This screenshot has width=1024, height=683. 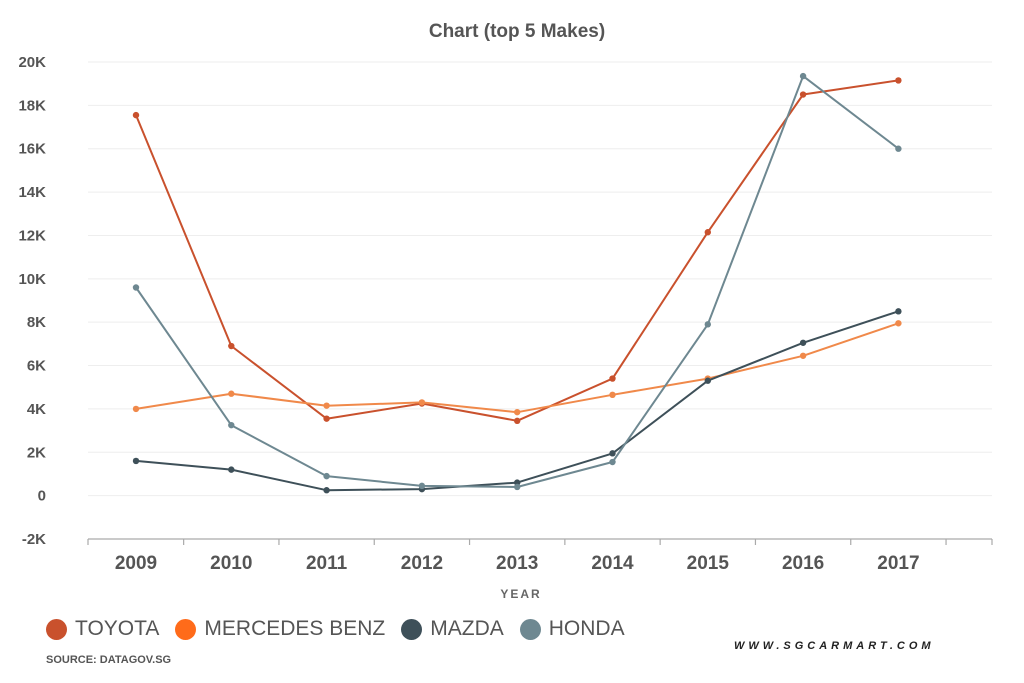 What do you see at coordinates (32, 301) in the screenshot?
I see `y-axis-ticks: -2K 0 2K 4K 6K 8K 10K 12K 14K 16K 18K 20K` at bounding box center [32, 301].